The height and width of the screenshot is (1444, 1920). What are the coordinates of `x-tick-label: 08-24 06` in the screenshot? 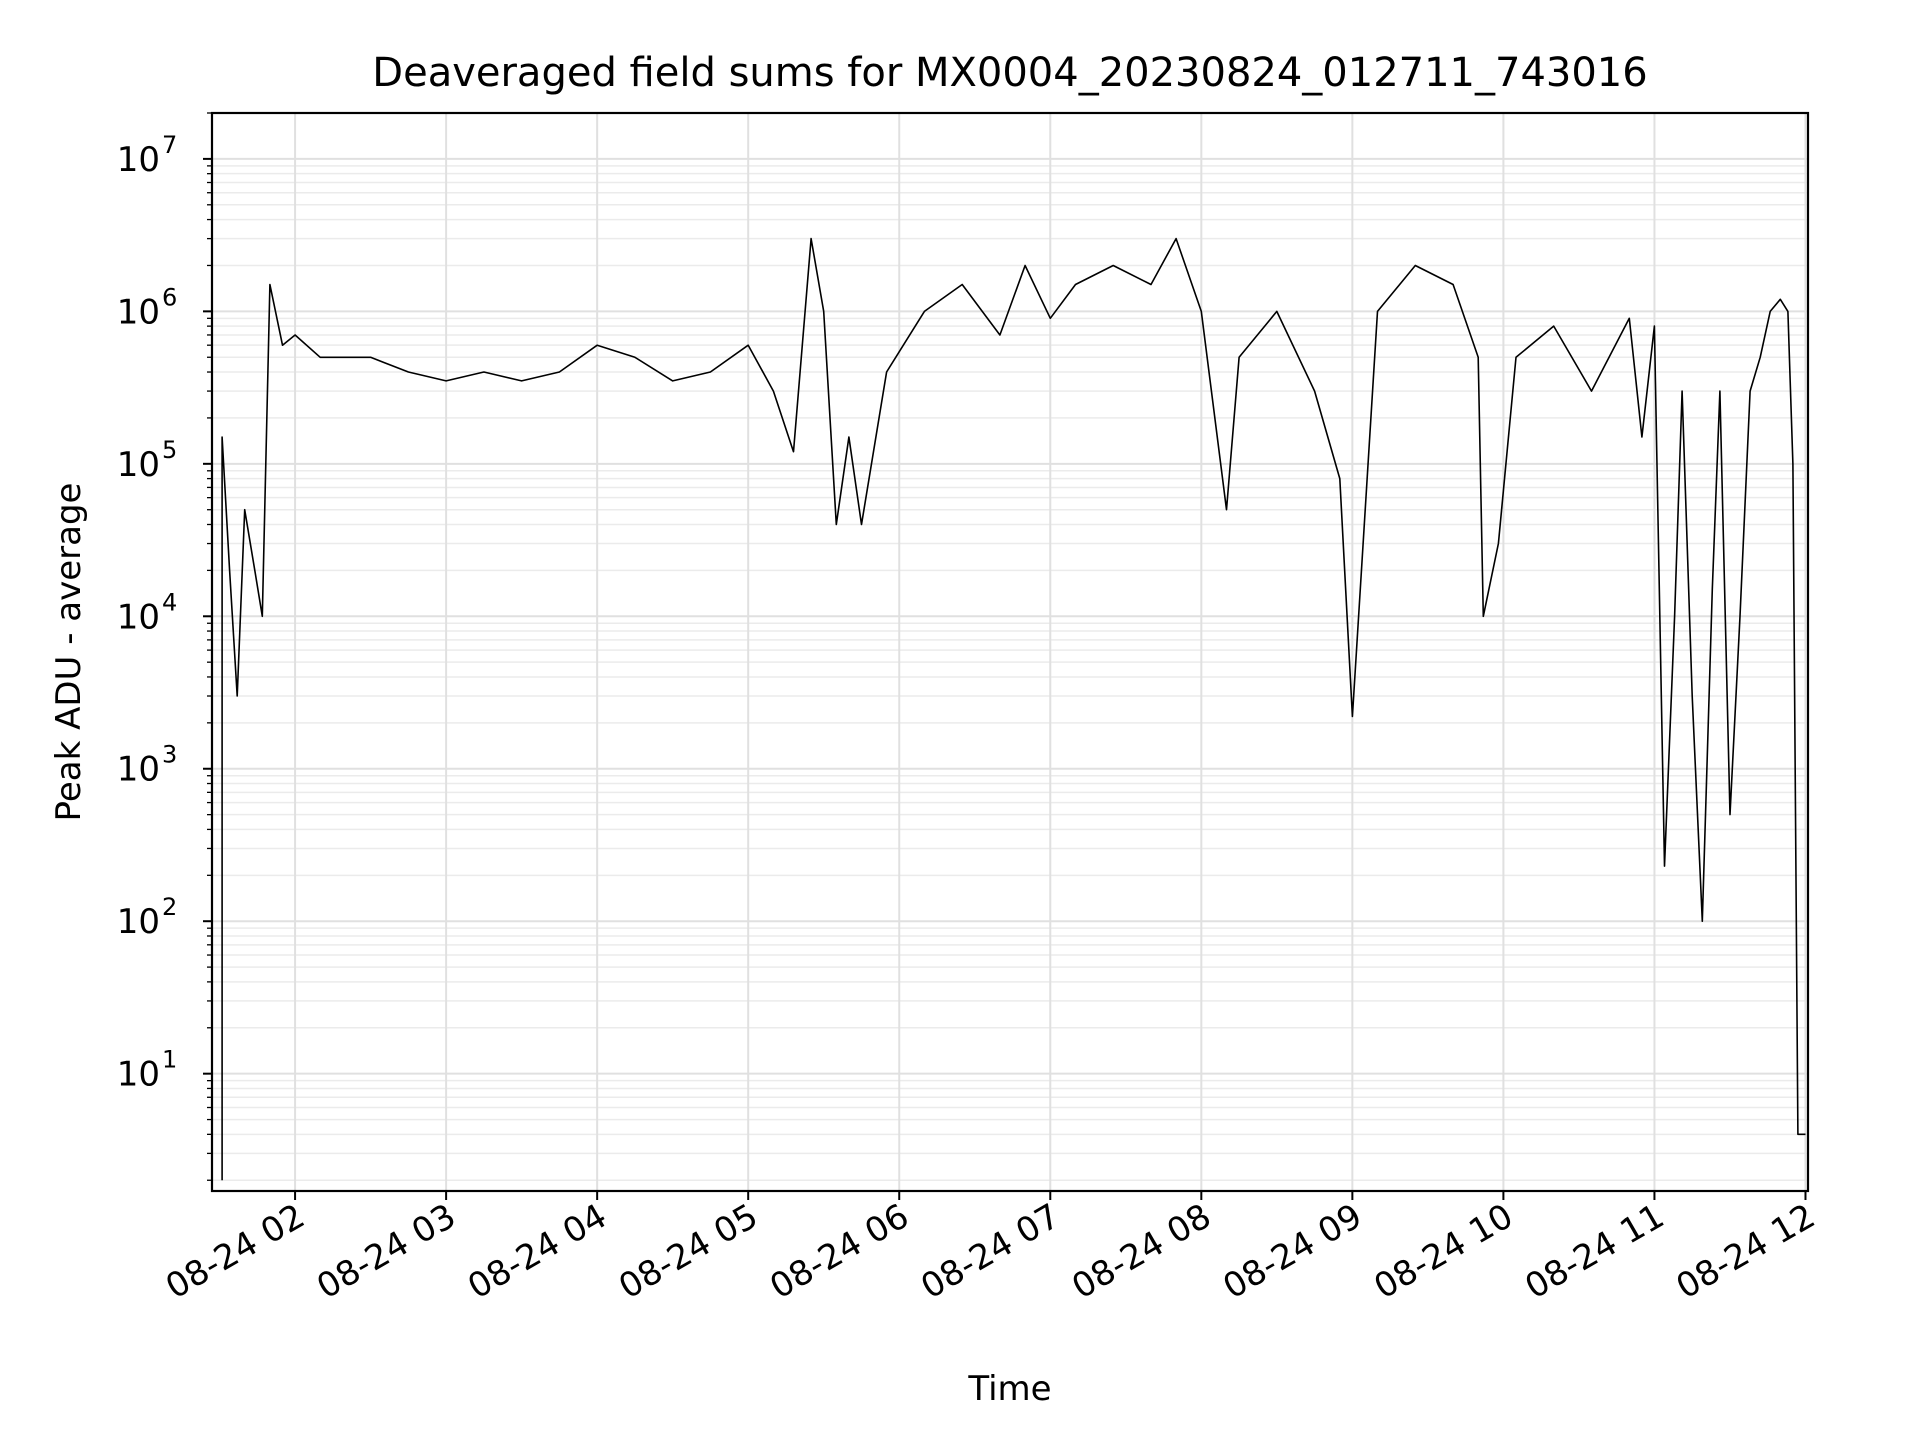 It's located at (839, 1251).